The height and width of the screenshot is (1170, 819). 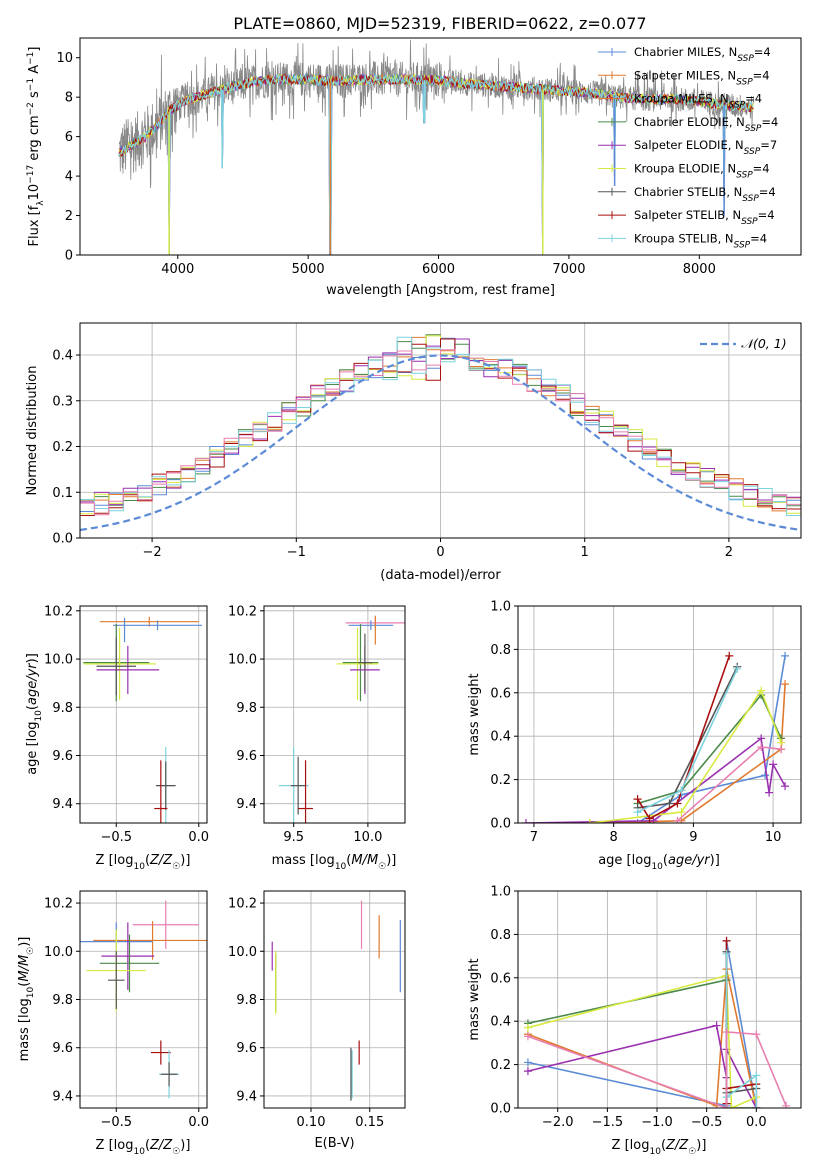 What do you see at coordinates (705, 194) in the screenshot?
I see `legend-entry: Chabrier STELIB, NSSP=4` at bounding box center [705, 194].